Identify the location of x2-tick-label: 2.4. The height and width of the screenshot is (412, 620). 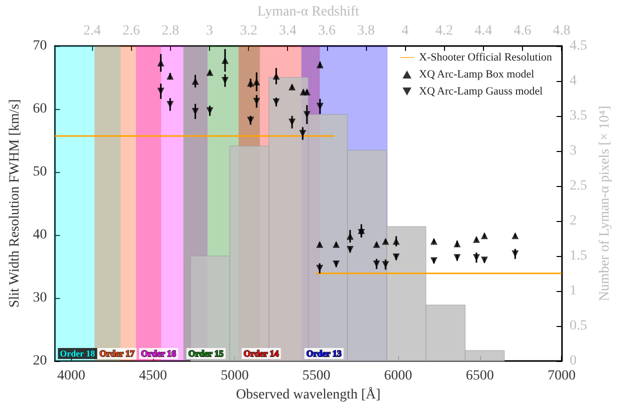
(92, 30).